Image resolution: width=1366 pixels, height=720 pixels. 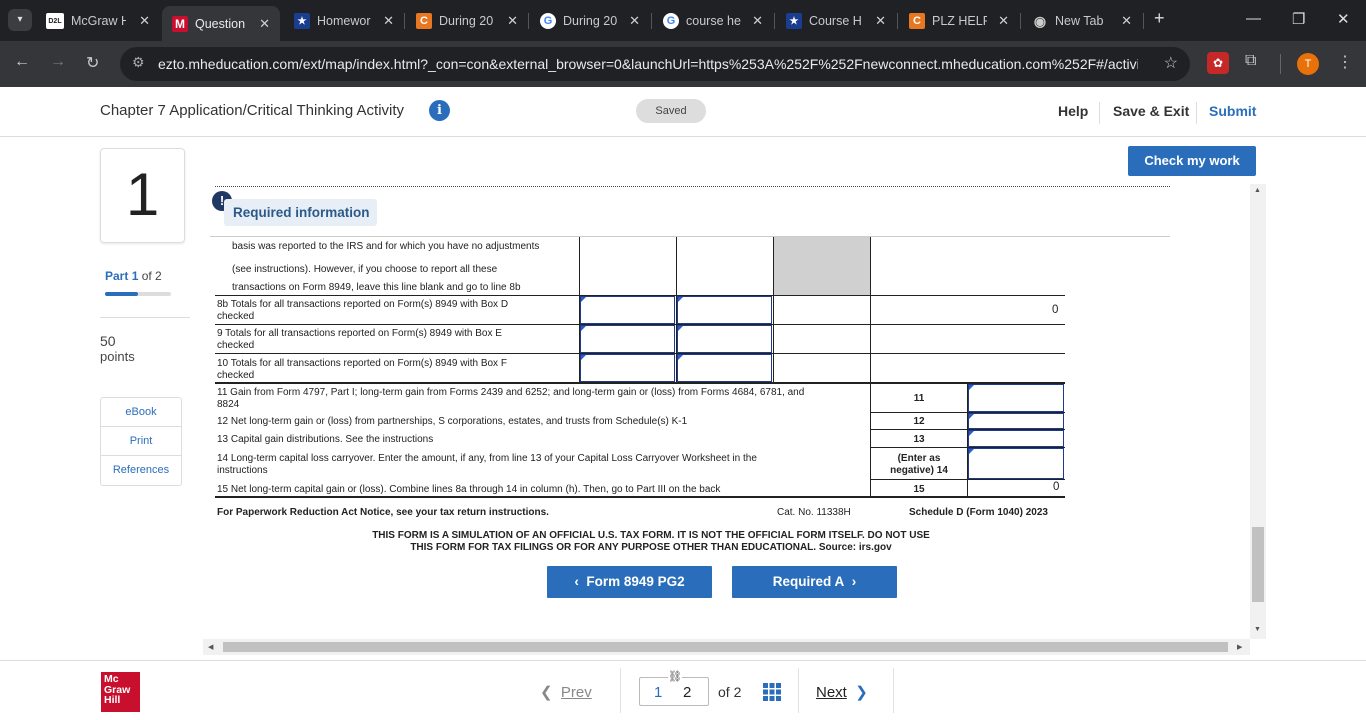 I want to click on scroll-right-arrow-icon: ▶, so click(x=1240, y=647).